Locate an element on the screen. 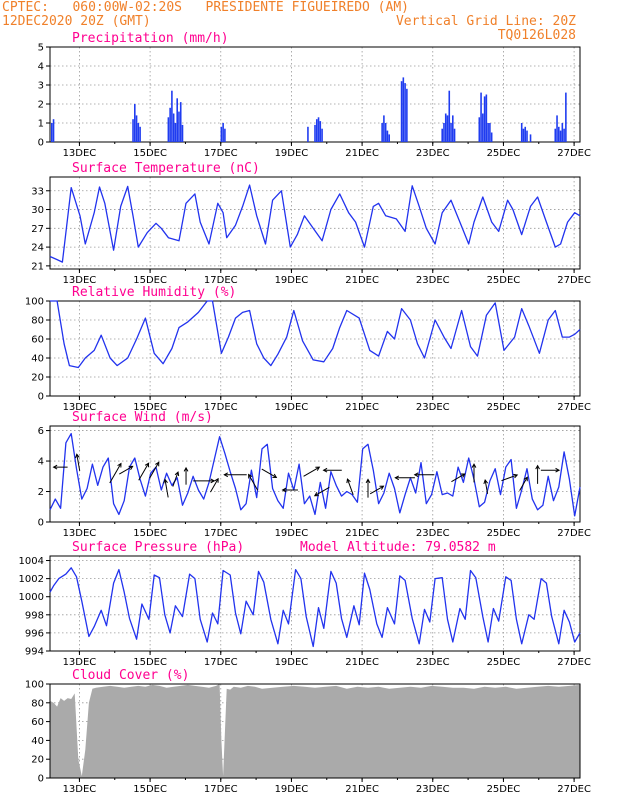  precip-xtick-label-7: 27DEC is located at coordinates (574, 153).